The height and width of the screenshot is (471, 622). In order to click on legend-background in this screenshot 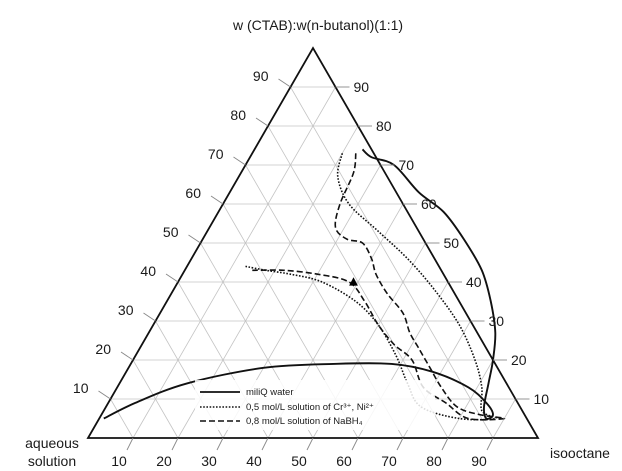, I will do `click(315, 405)`.